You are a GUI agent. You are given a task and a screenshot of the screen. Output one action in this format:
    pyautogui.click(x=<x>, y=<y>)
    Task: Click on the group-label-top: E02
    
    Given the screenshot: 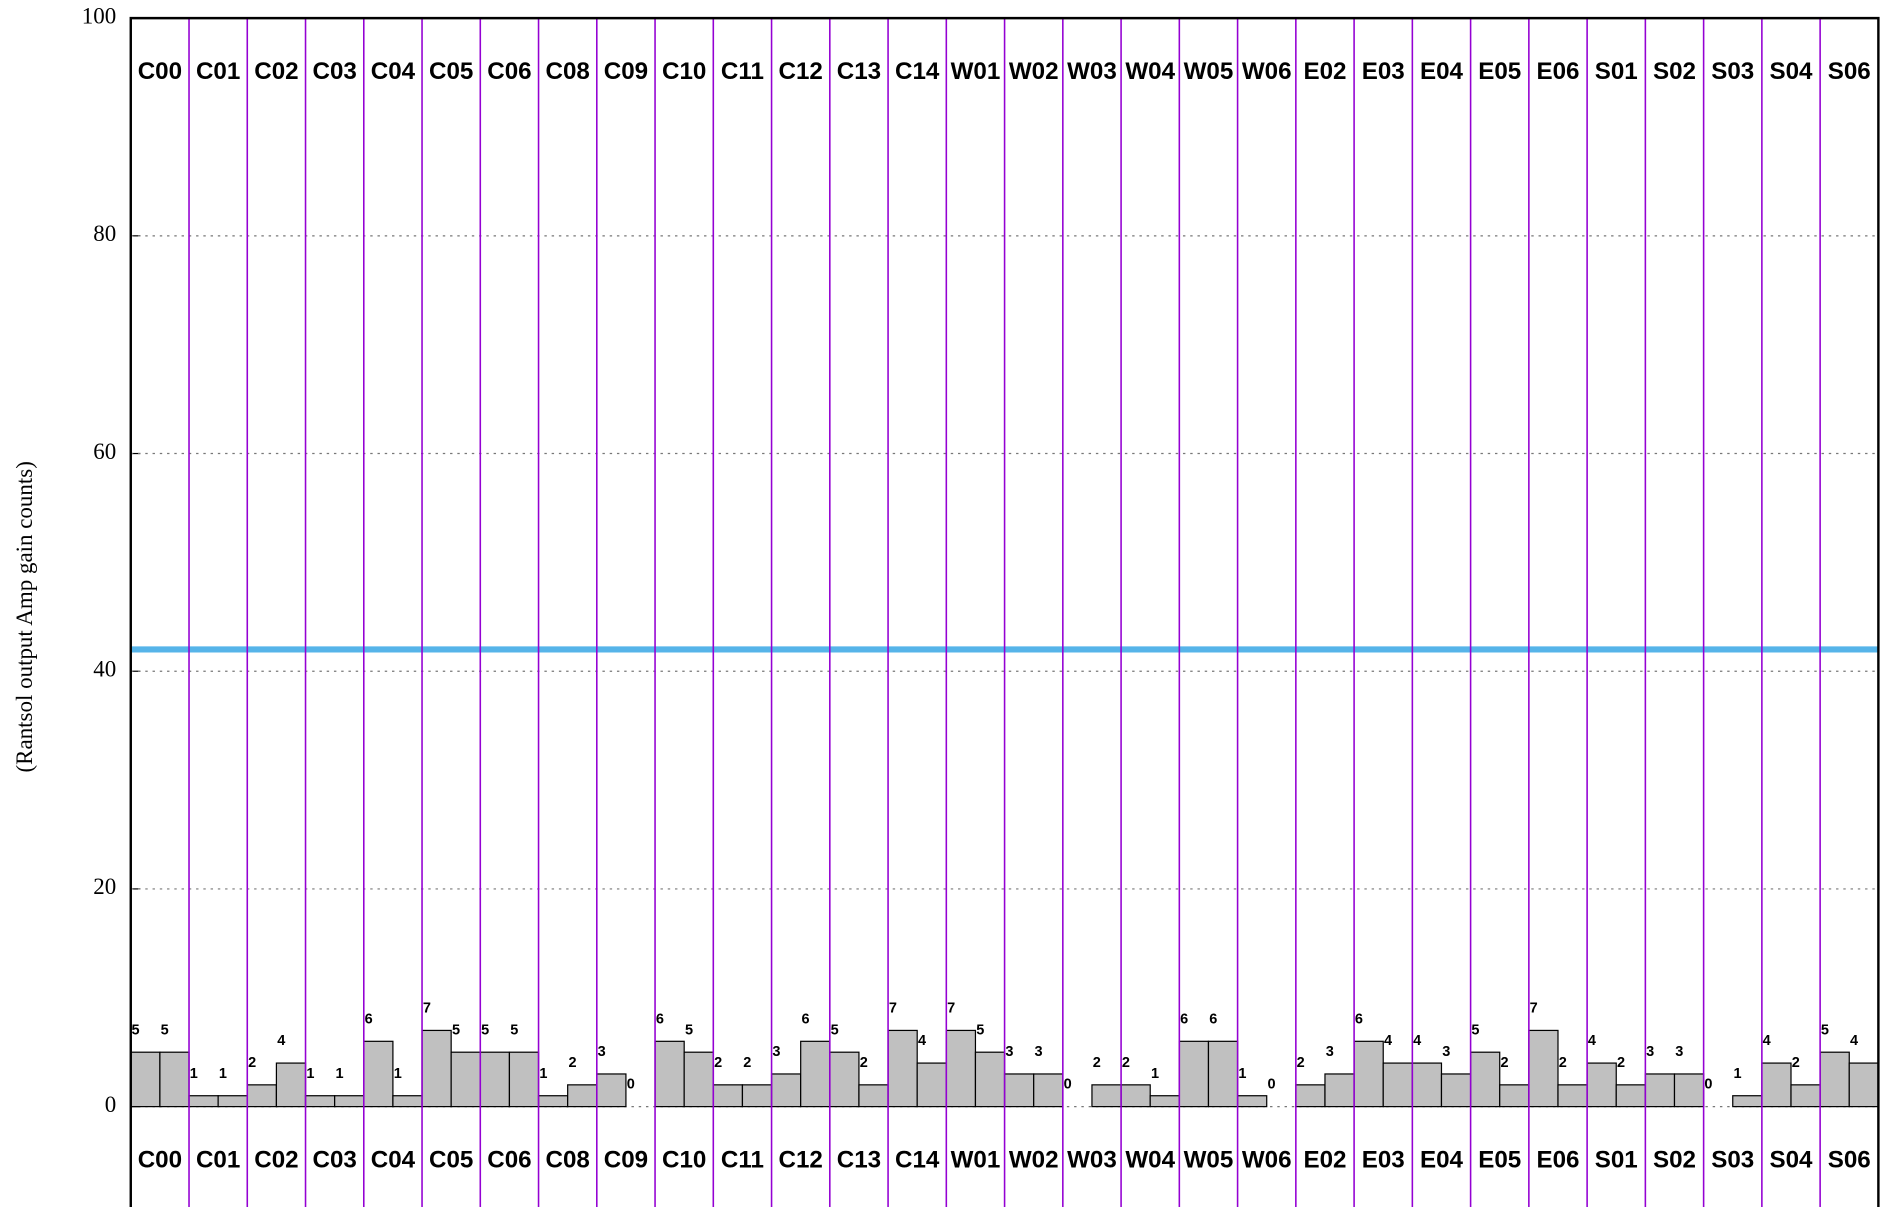 What is the action you would take?
    pyautogui.click(x=1324, y=71)
    